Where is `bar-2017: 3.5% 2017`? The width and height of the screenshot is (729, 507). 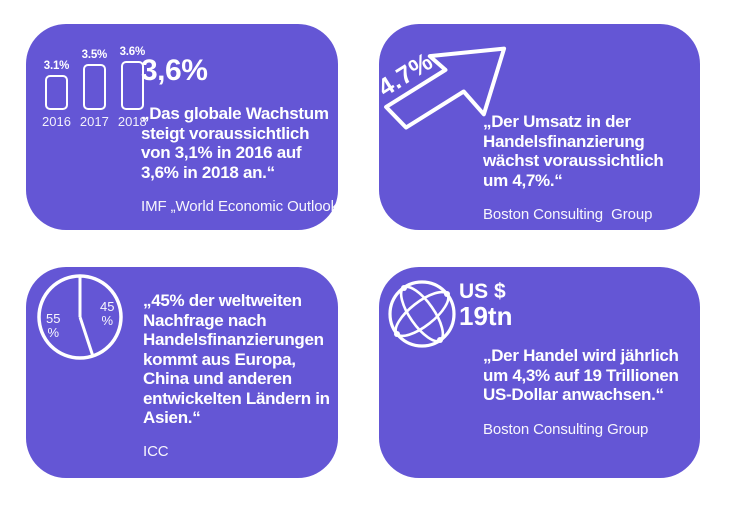
bar-2017: 3.5% 2017 is located at coordinates (94, 89).